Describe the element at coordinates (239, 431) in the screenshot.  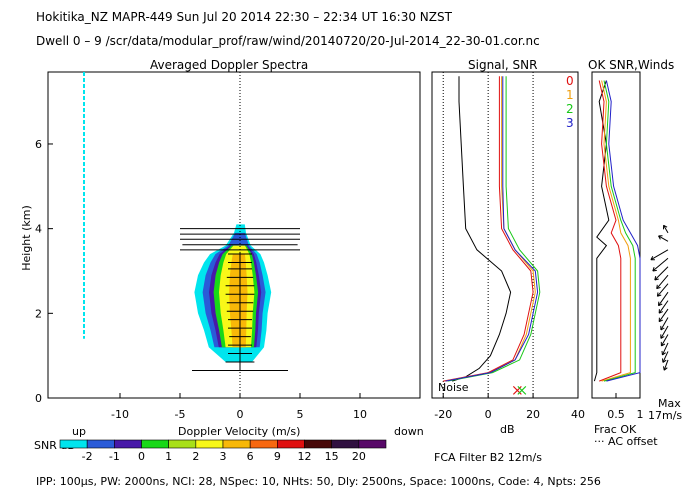
I see `doppler-axis-label: Doppler Velocity (m/s)` at that location.